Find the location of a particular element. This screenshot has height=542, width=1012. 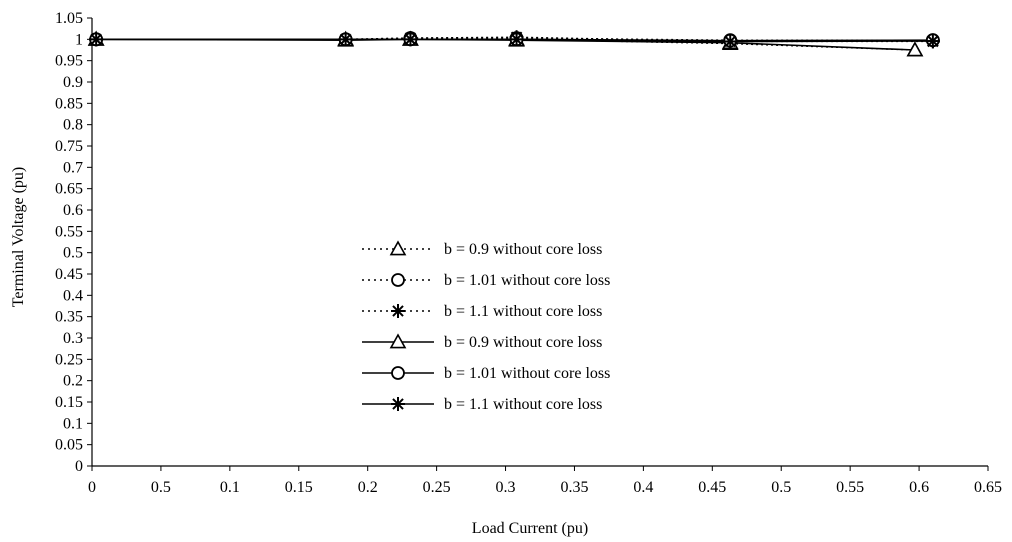

y-tick-label: 0.8 is located at coordinates (73, 125).